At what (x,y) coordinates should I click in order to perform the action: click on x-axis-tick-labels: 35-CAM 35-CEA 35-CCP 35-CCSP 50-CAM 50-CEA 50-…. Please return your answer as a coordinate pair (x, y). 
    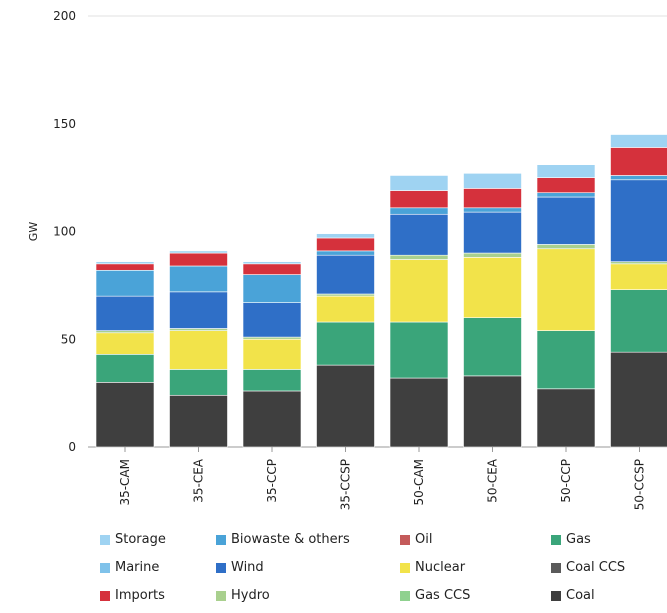
    Looking at the image, I should click on (382, 478).